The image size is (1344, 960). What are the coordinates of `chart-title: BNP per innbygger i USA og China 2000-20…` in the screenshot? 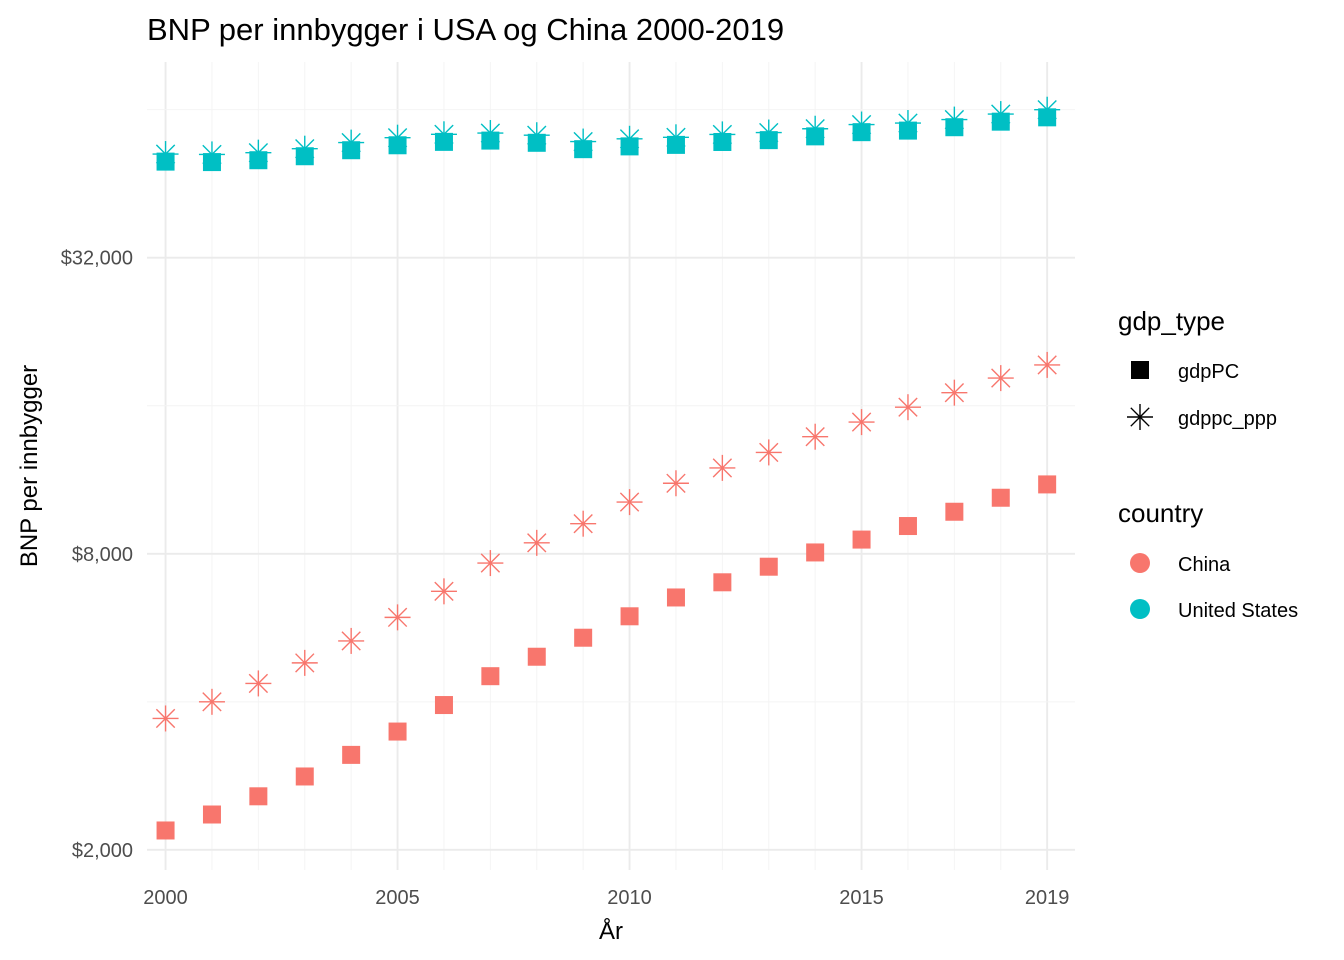 It's located at (465, 29).